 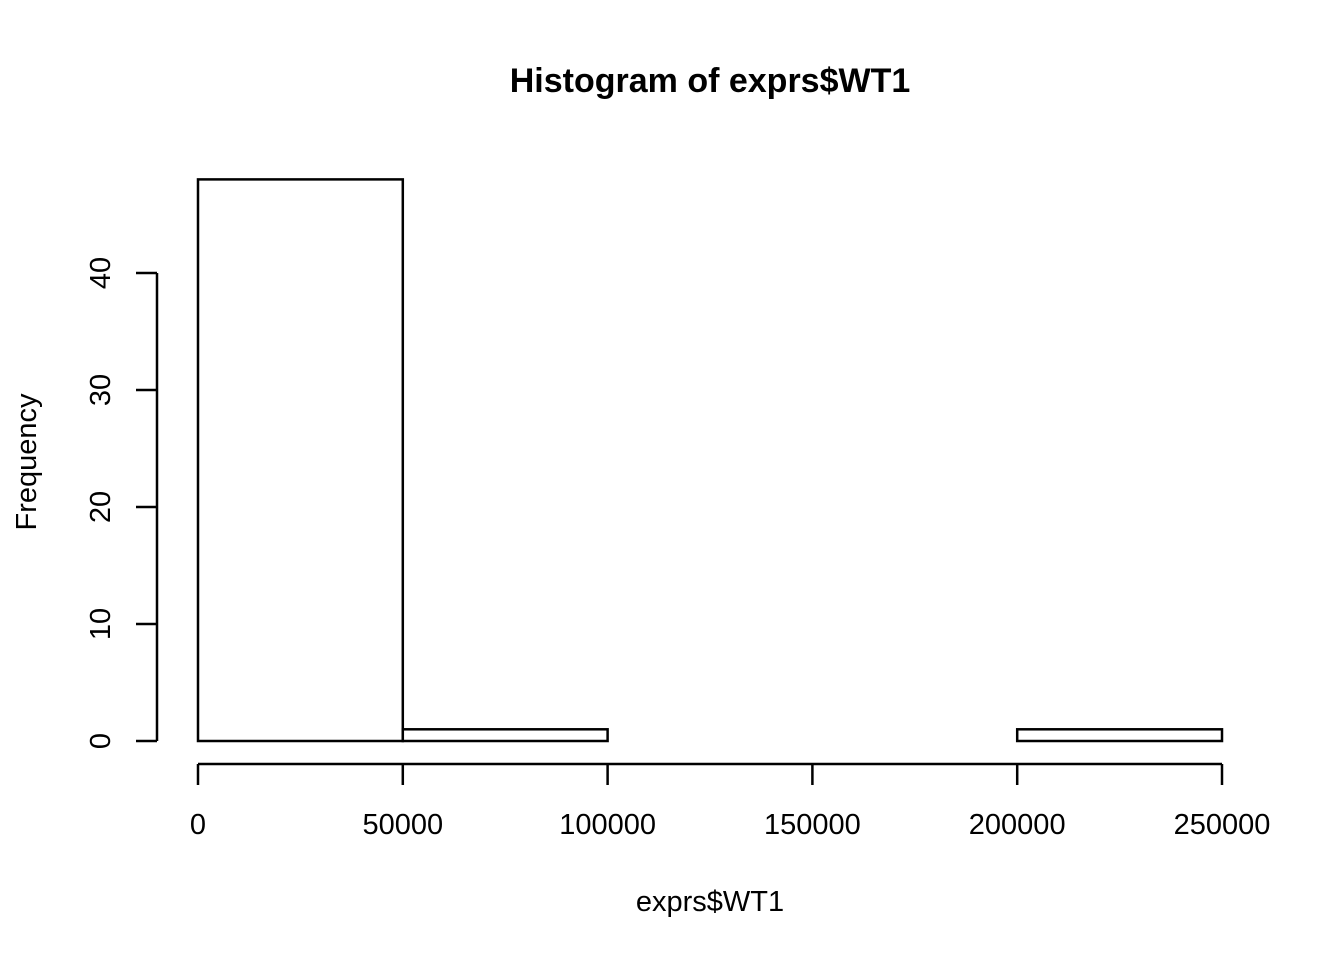 I want to click on x-axis-label: exprs$WT1, so click(x=710, y=902).